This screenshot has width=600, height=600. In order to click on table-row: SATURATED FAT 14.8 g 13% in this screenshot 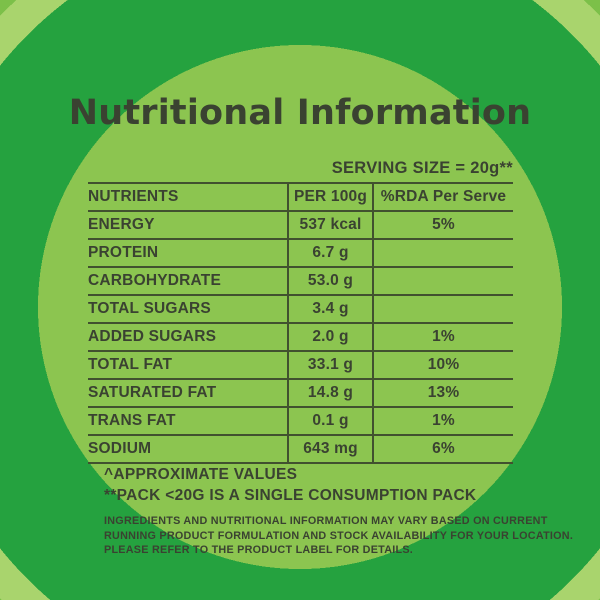, I will do `click(300, 393)`.